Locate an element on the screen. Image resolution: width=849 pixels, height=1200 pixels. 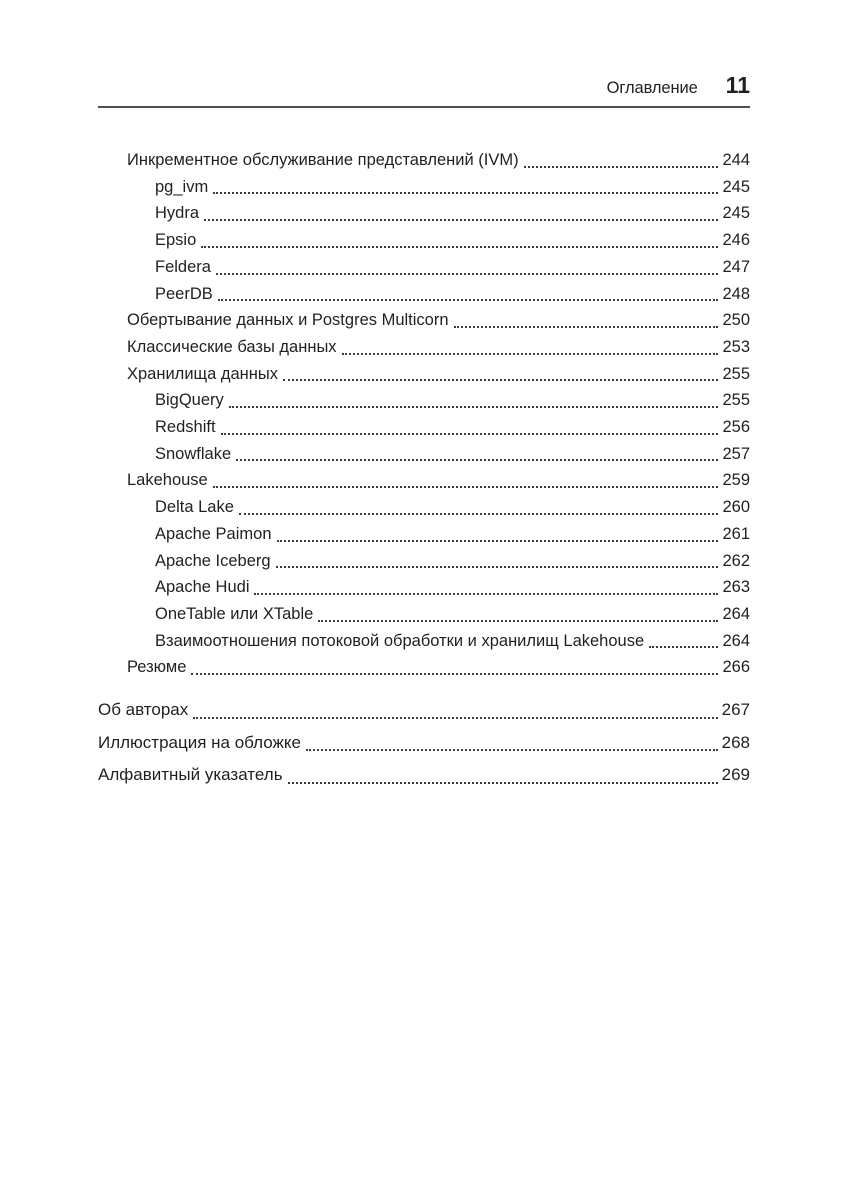
toc-entry-title: Иллюстрация на обложке is located at coordinates (199, 742).